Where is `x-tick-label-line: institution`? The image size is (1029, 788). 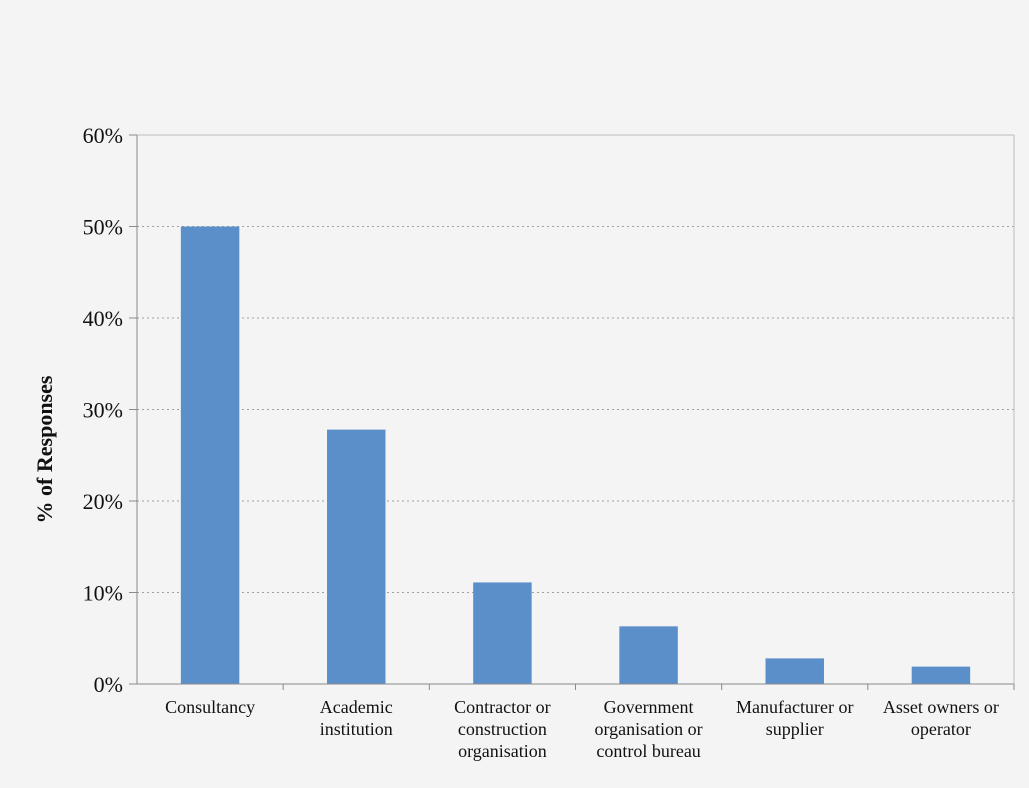
x-tick-label-line: institution is located at coordinates (356, 729).